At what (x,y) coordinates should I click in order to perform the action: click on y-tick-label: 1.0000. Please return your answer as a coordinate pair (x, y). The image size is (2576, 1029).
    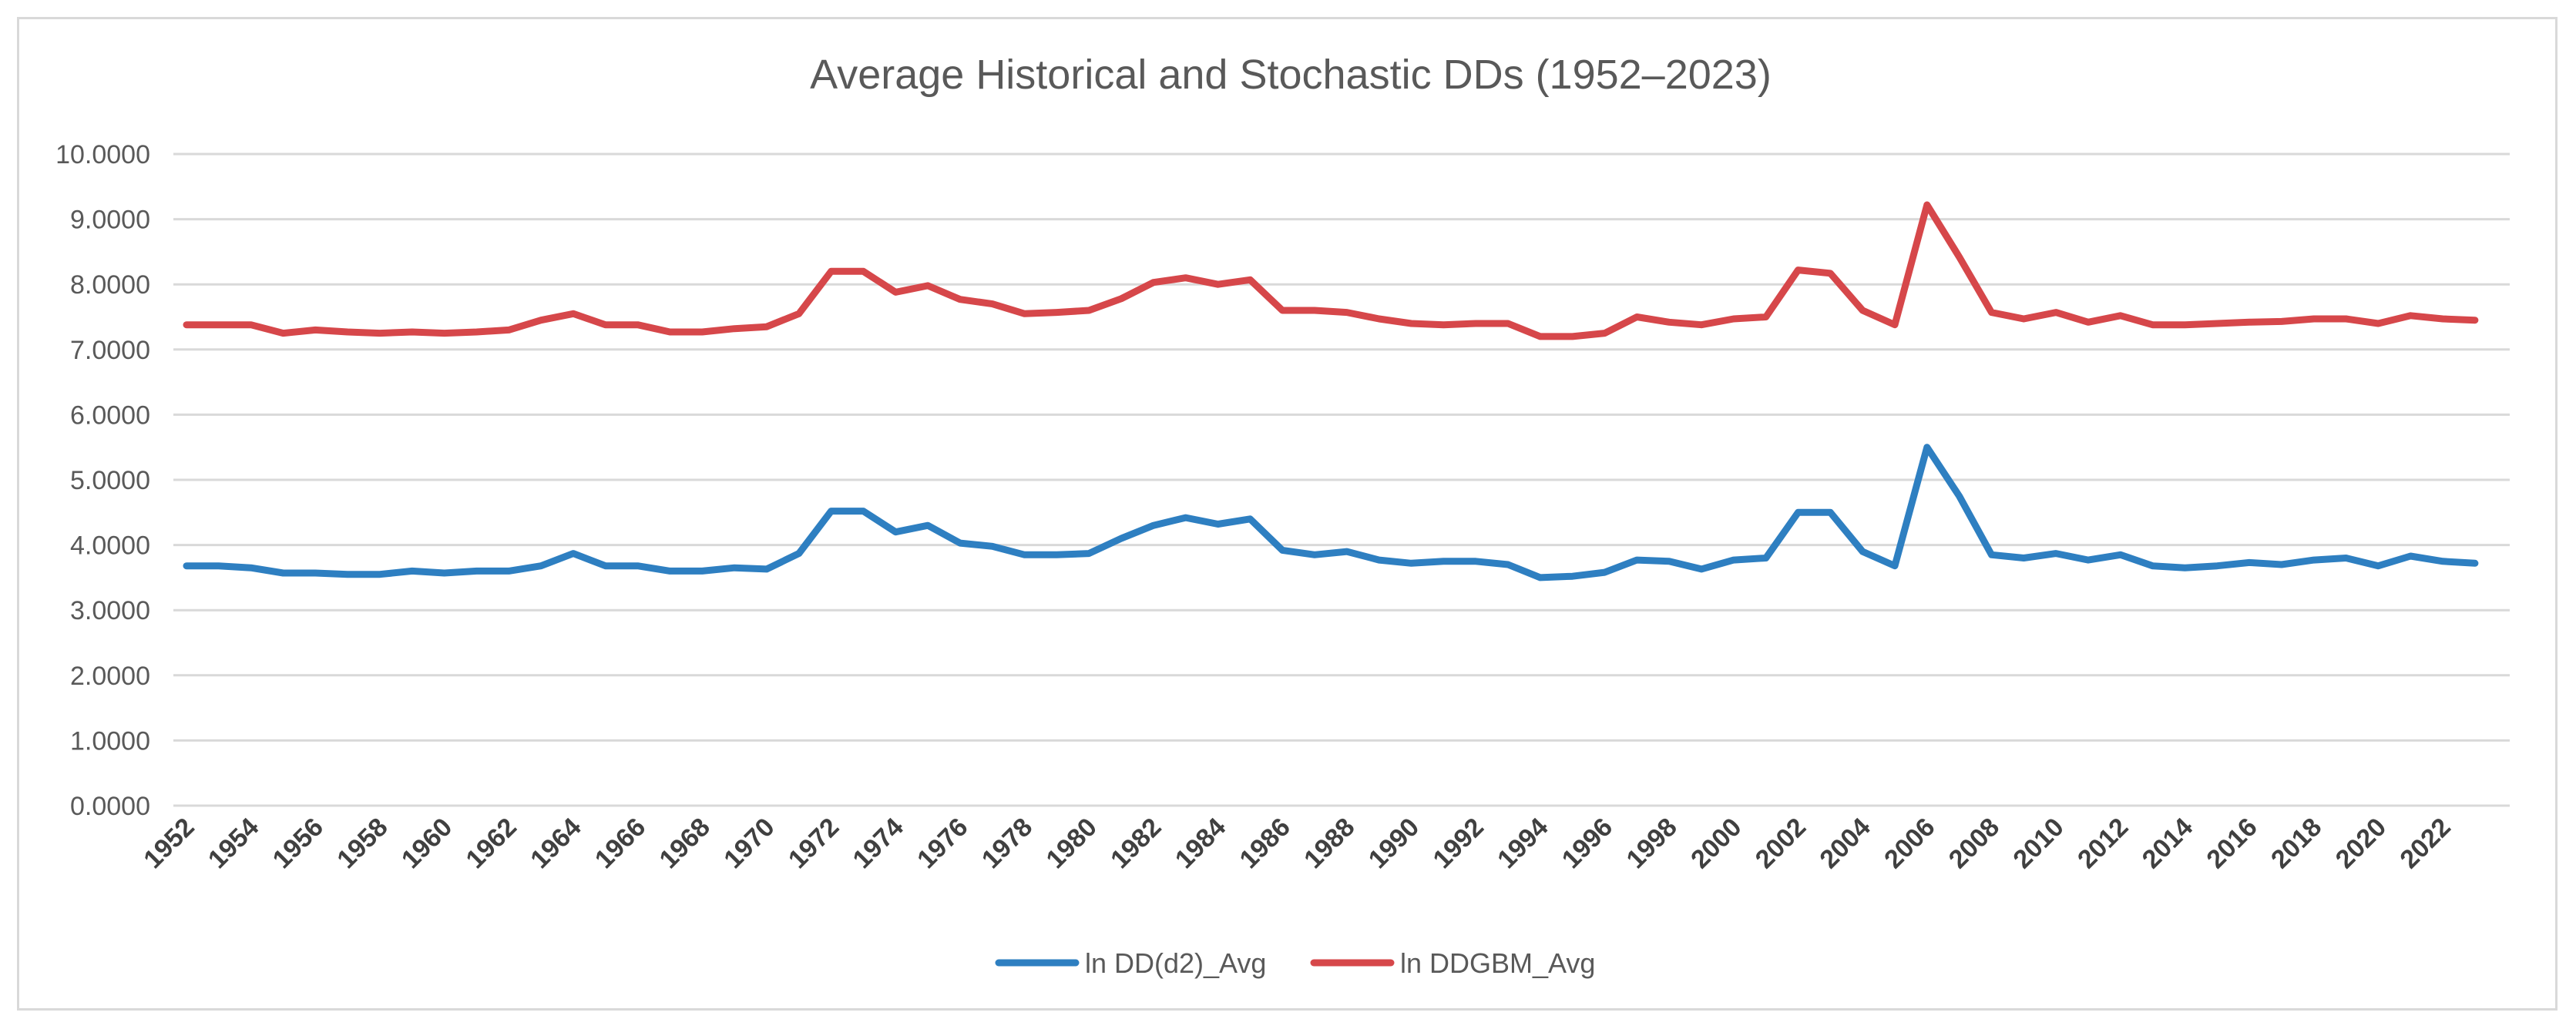
    Looking at the image, I should click on (110, 741).